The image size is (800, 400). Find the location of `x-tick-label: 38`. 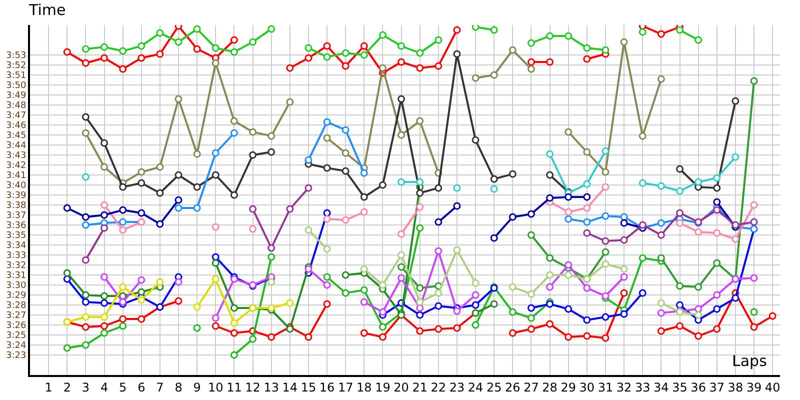

x-tick-label: 38 is located at coordinates (736, 387).